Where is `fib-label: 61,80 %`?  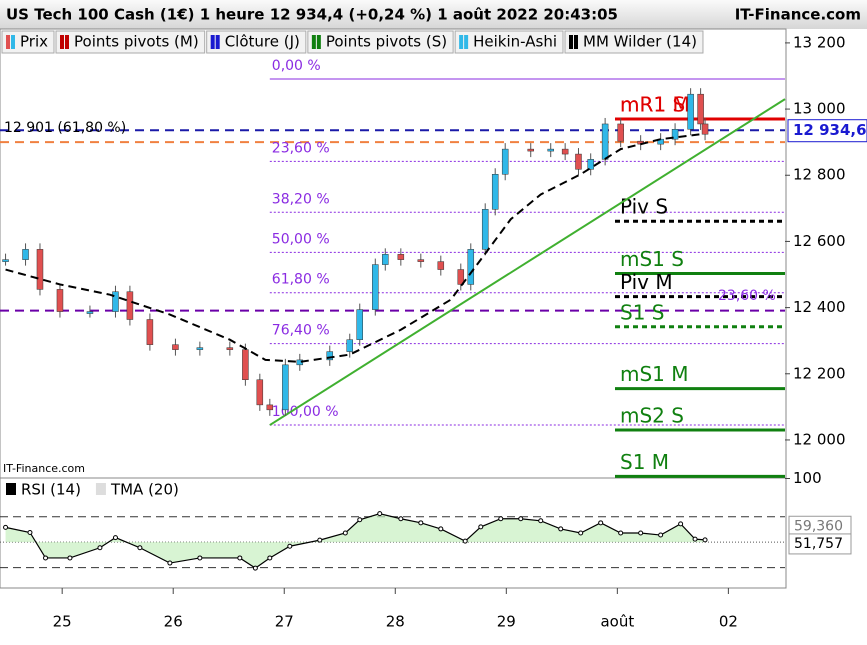 fib-label: 61,80 % is located at coordinates (301, 280).